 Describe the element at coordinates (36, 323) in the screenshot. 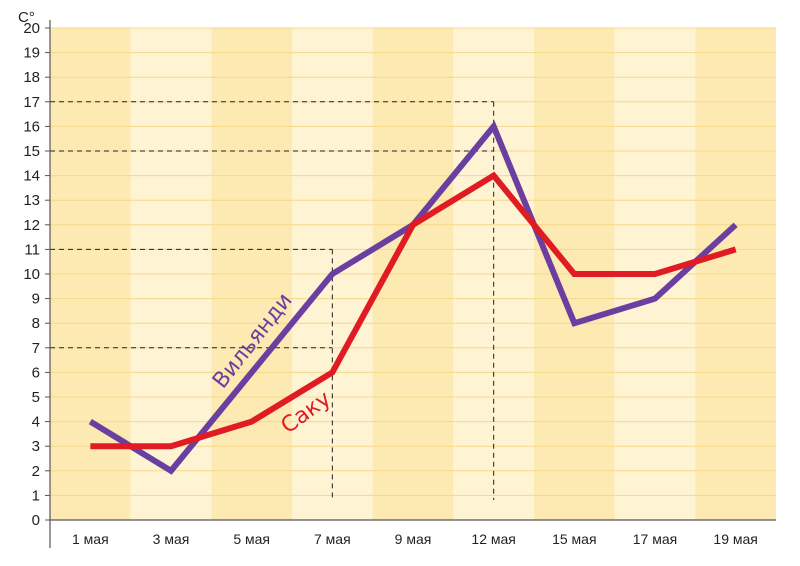

I see `y-tick-label: 8` at that location.